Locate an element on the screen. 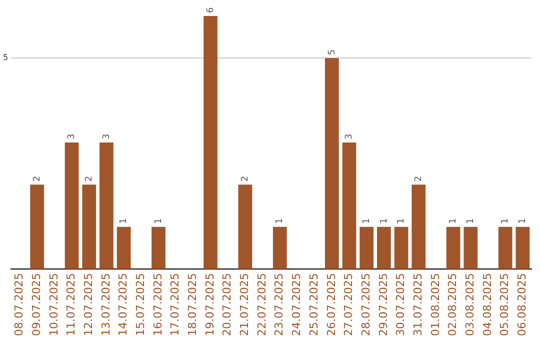 The image size is (540, 340). x-tick-label: 17.07.2025 is located at coordinates (175, 304).